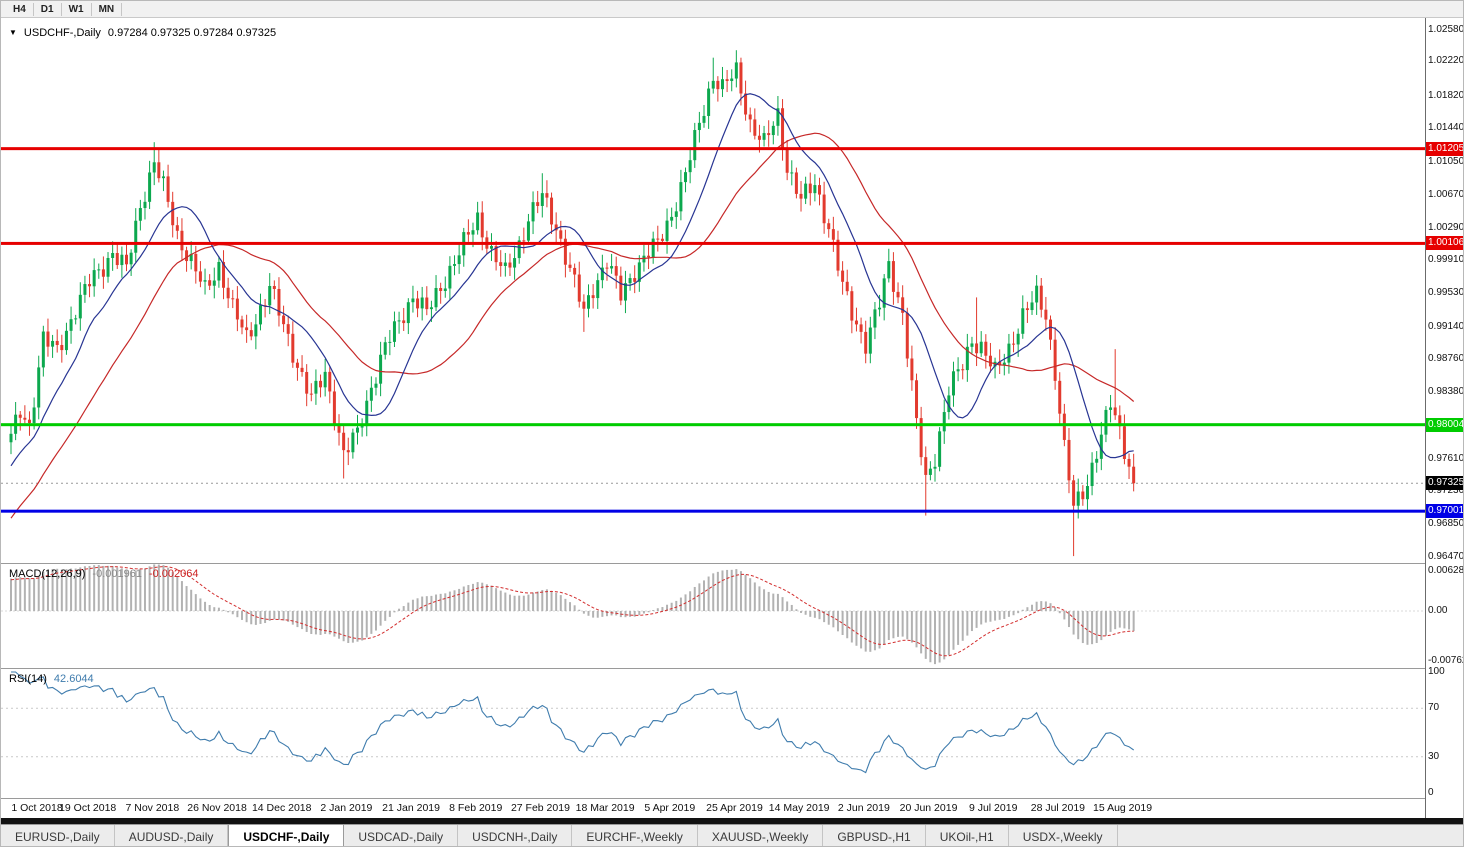 This screenshot has height=847, width=1464. I want to click on x-axis-label: 14 May 2019, so click(799, 808).